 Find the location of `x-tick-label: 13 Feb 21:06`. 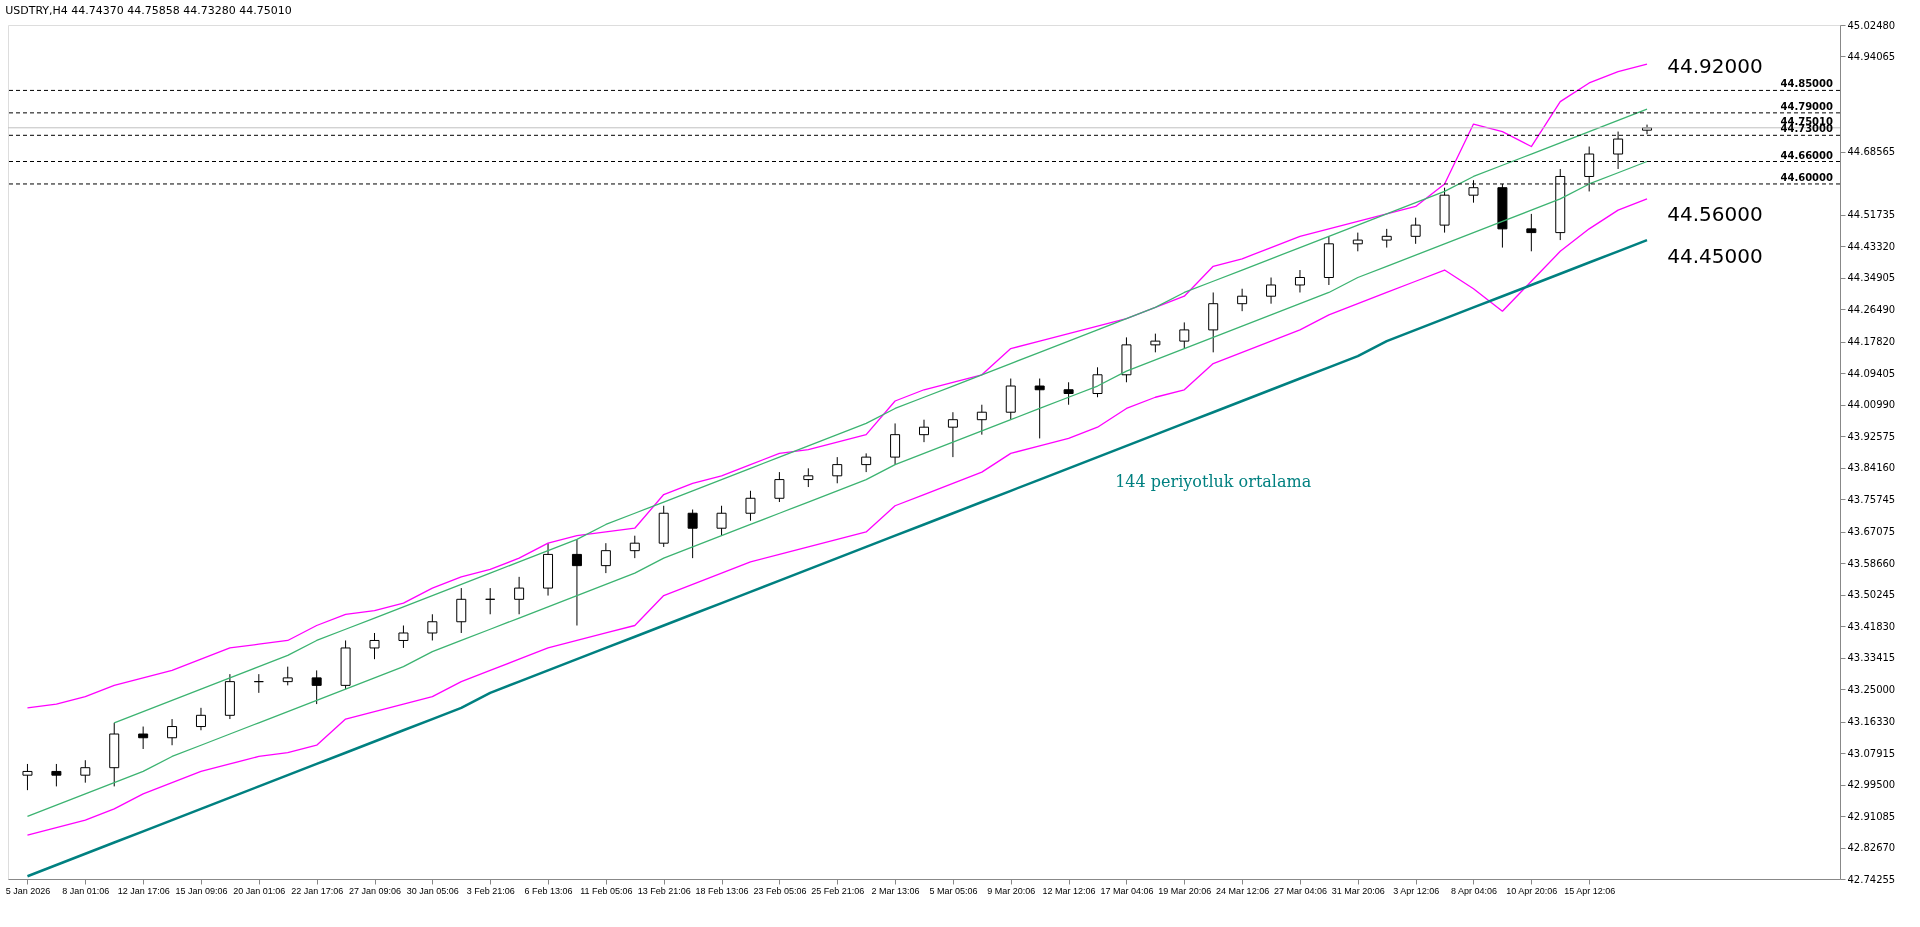

x-tick-label: 13 Feb 21:06 is located at coordinates (664, 890).